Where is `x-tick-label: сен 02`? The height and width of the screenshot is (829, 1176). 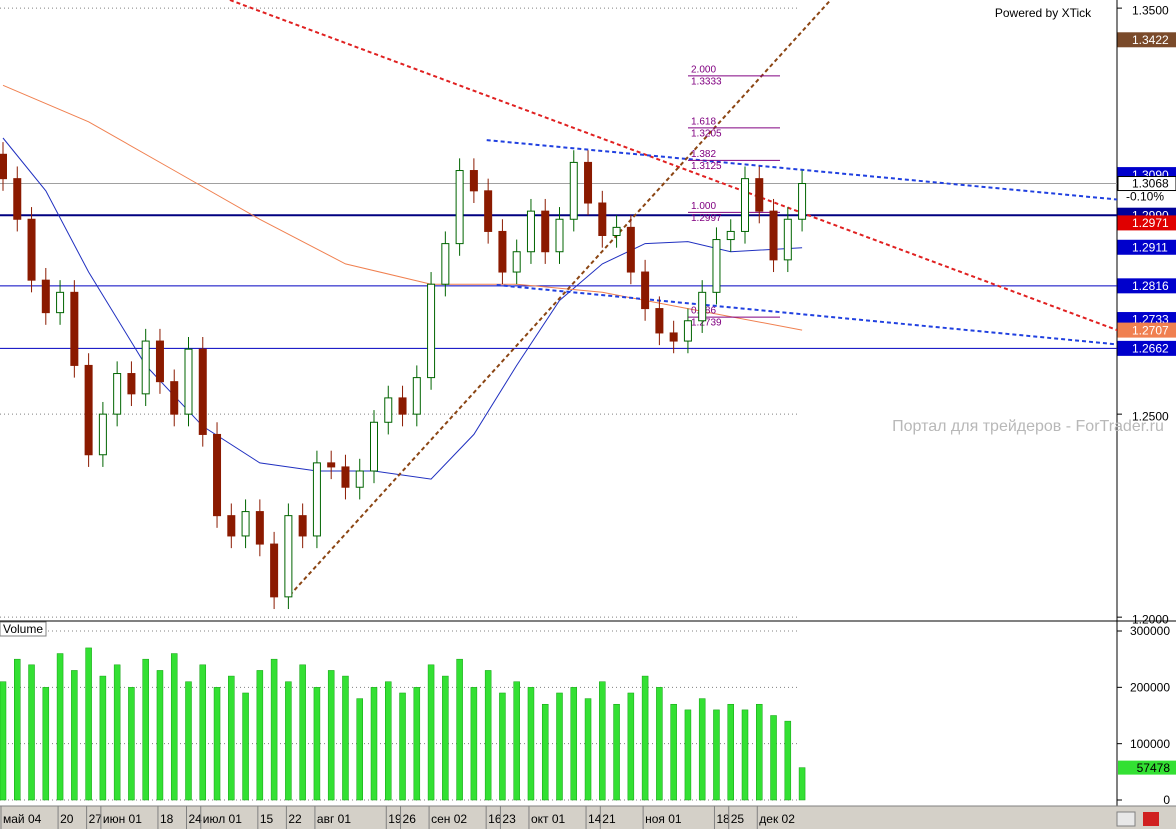 x-tick-label: сен 02 is located at coordinates (449, 819).